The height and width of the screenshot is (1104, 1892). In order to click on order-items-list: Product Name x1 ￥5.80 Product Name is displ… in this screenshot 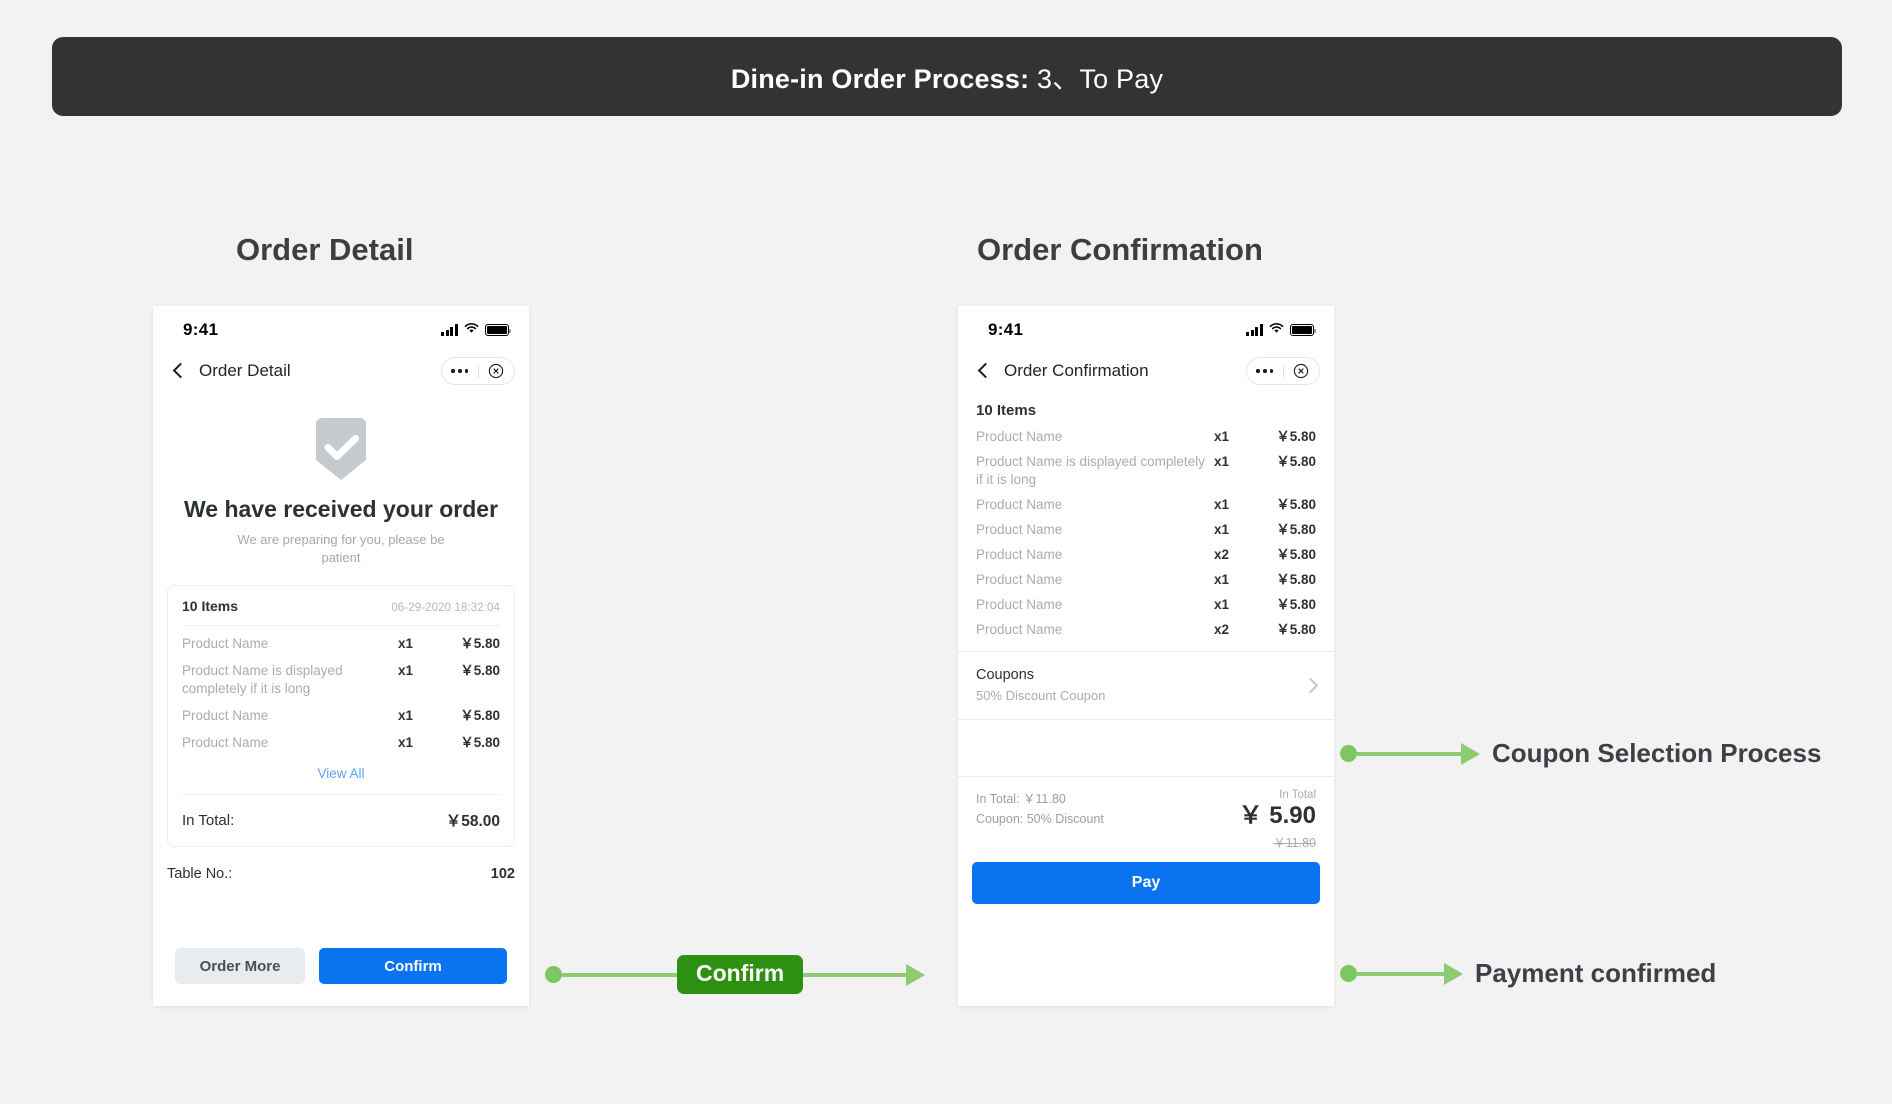, I will do `click(1146, 536)`.